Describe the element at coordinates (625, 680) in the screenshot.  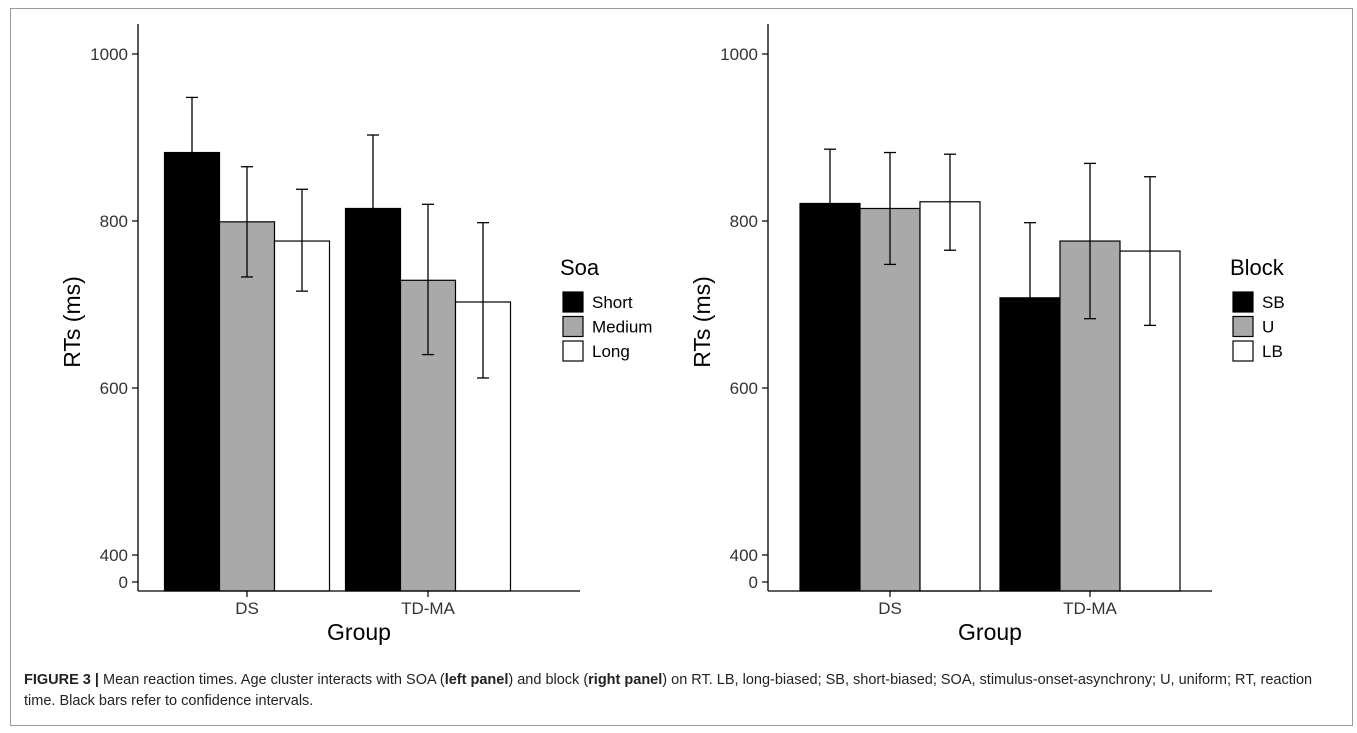
I see `caption-bold-right-panel: right panel` at that location.